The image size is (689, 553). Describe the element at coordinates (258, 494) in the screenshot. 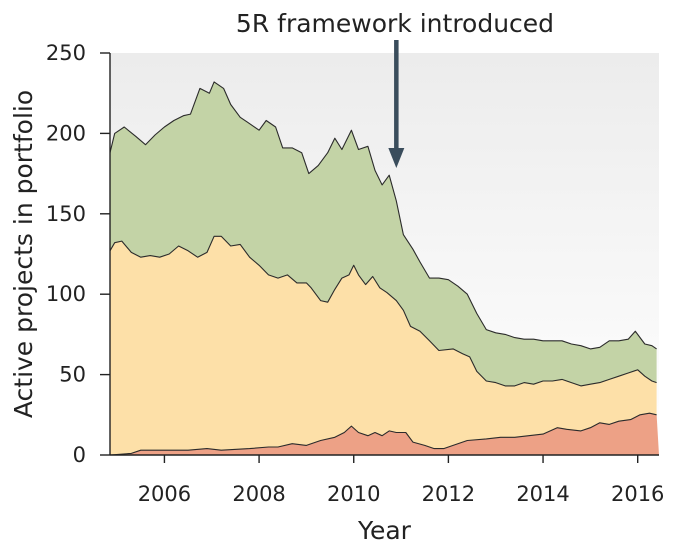

I see `x-tick-label: 2008` at that location.